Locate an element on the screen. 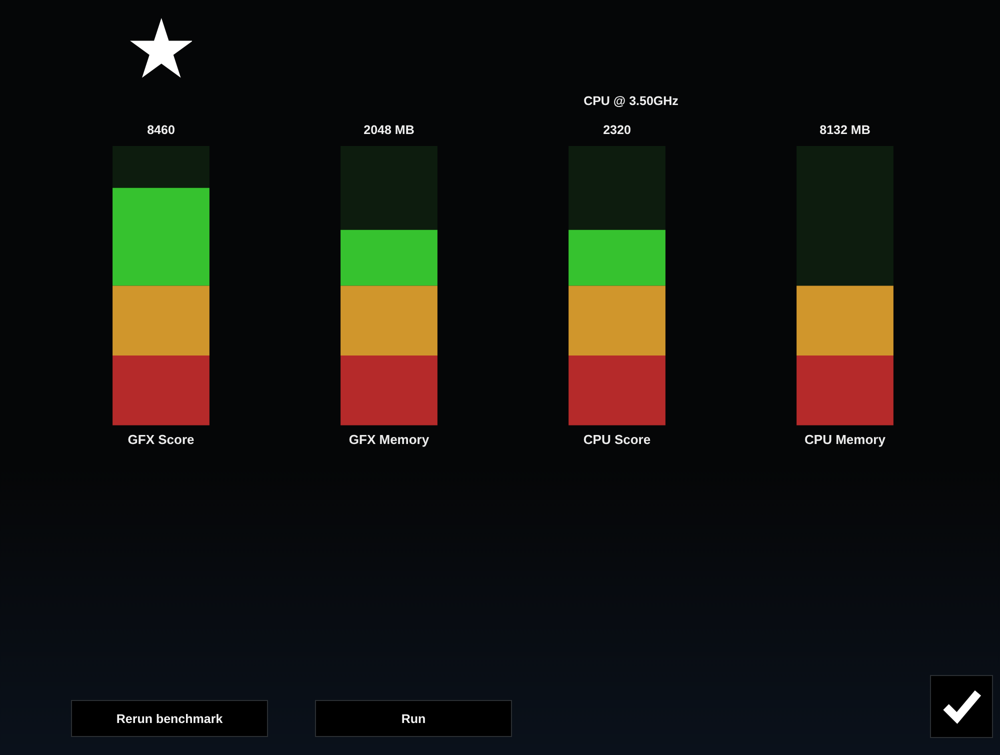 The height and width of the screenshot is (755, 1000). x-tick-label: CPU Memory is located at coordinates (845, 439).